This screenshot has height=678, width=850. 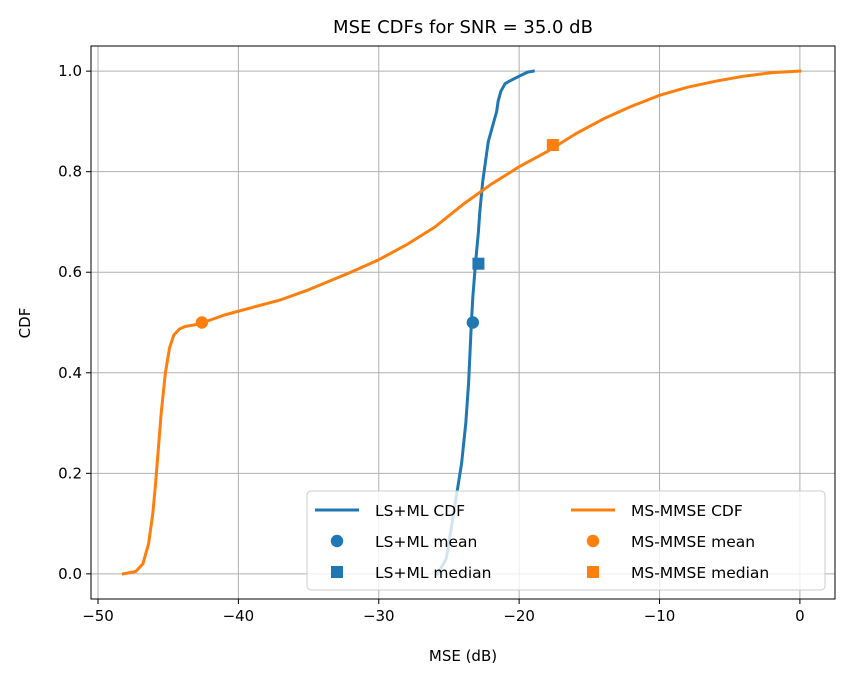 I want to click on legend-label-ls-ml-cdf: LS+ML CDF, so click(x=420, y=511).